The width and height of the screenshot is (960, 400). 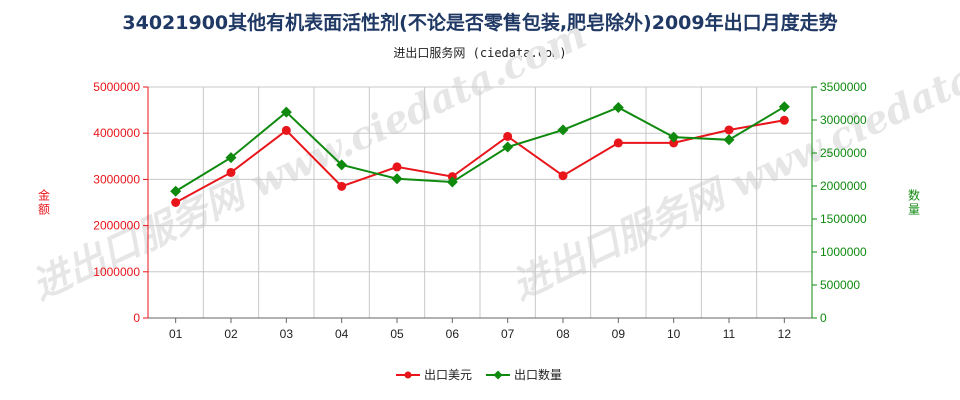 What do you see at coordinates (674, 334) in the screenshot?
I see `x-axis-tick-label: 10` at bounding box center [674, 334].